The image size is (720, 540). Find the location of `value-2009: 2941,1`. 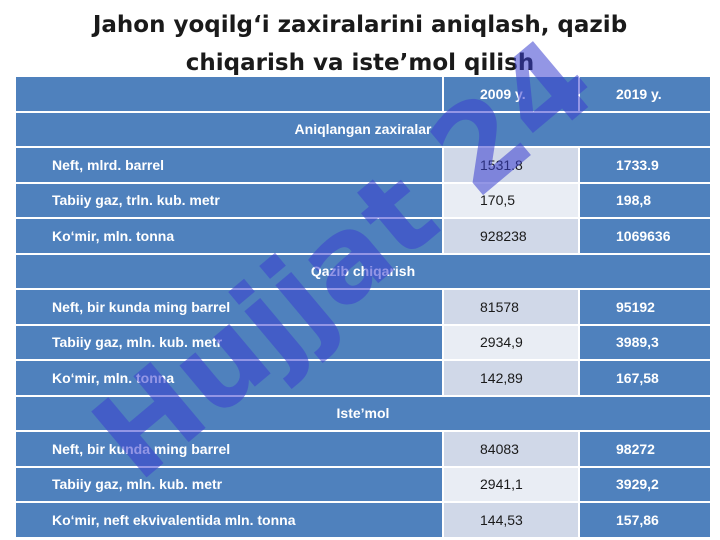

value-2009: 2941,1 is located at coordinates (511, 484).